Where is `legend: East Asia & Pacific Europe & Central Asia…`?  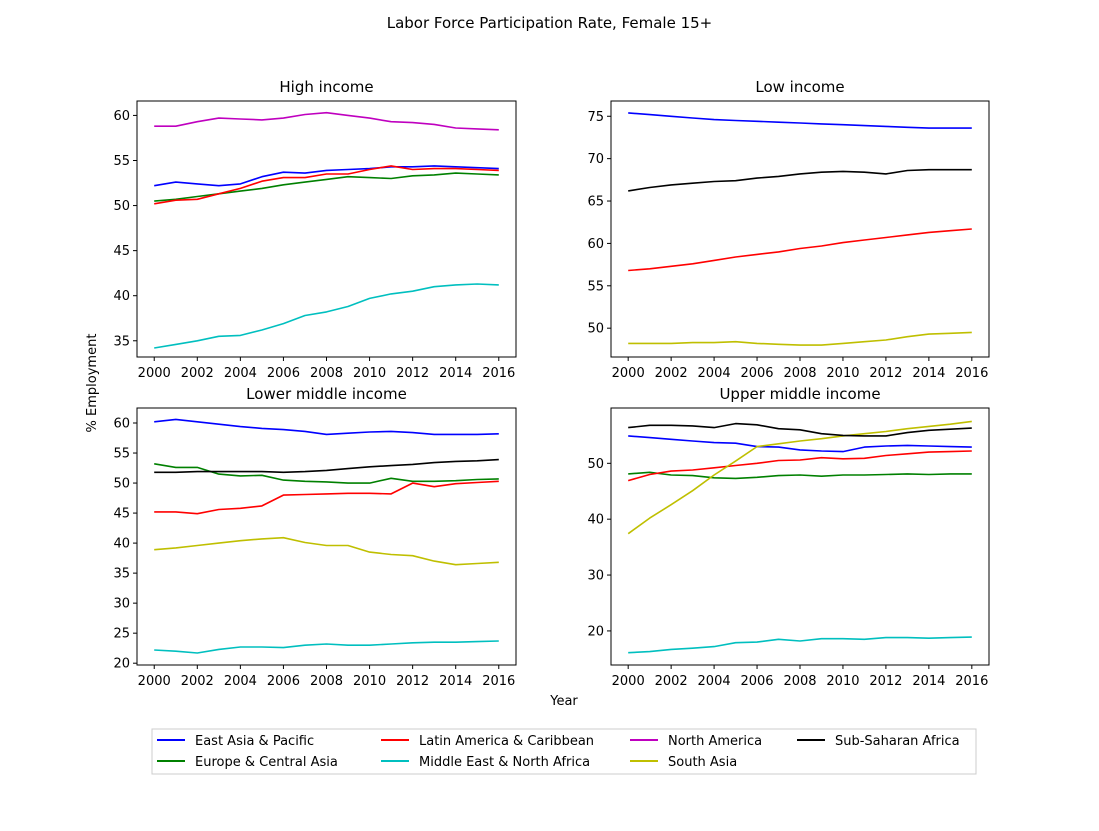
legend: East Asia & Pacific Europe & Central Asia… is located at coordinates (564, 751).